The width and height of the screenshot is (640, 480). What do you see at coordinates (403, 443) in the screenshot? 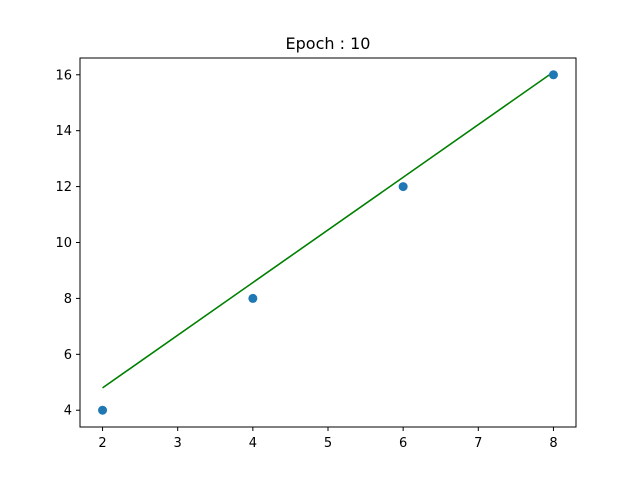
I see `x-tick-label: 6` at bounding box center [403, 443].